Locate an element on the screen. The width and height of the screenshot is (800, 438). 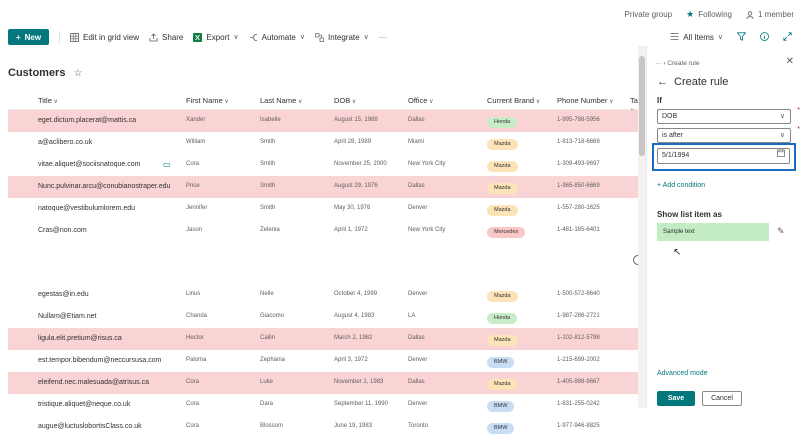
advanced-mode-link: Advanced mode is located at coordinates (682, 373).